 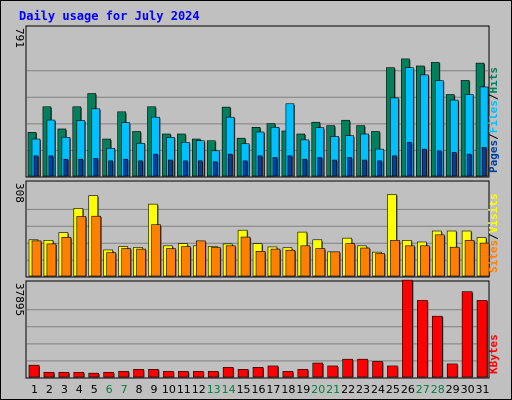 I want to click on x-tick-label: 12, so click(x=199, y=389).